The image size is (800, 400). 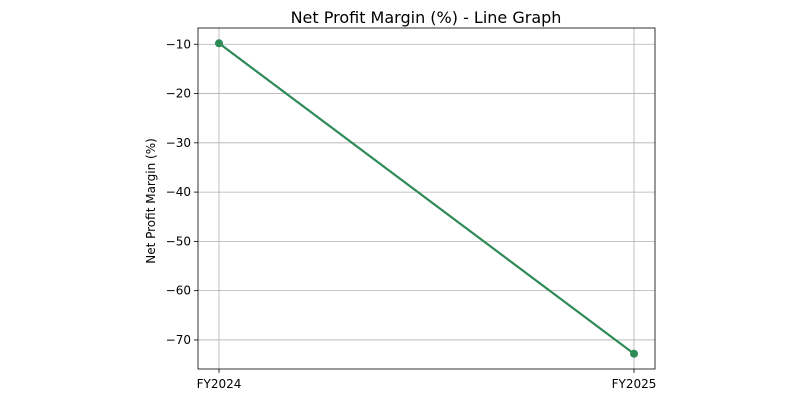 I want to click on y-tick-label: −10, so click(x=178, y=44).